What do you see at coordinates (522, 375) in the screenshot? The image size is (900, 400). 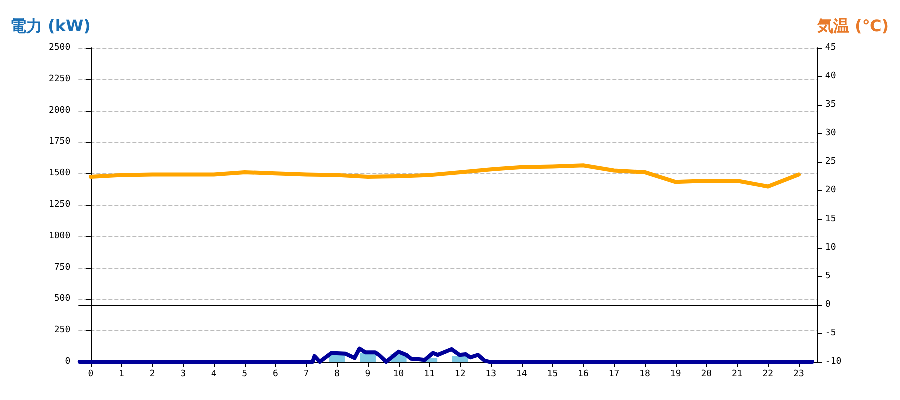 I see `x-tick-label: 14` at bounding box center [522, 375].